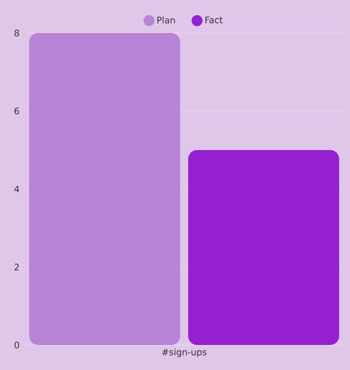 The image size is (350, 370). I want to click on y-tick-label: 0, so click(16, 345).